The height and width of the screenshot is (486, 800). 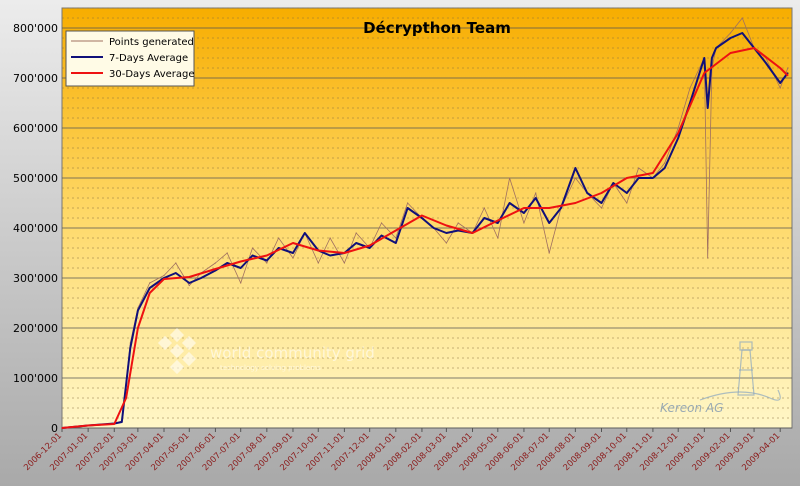 I want to click on legend-box, so click(x=130, y=58).